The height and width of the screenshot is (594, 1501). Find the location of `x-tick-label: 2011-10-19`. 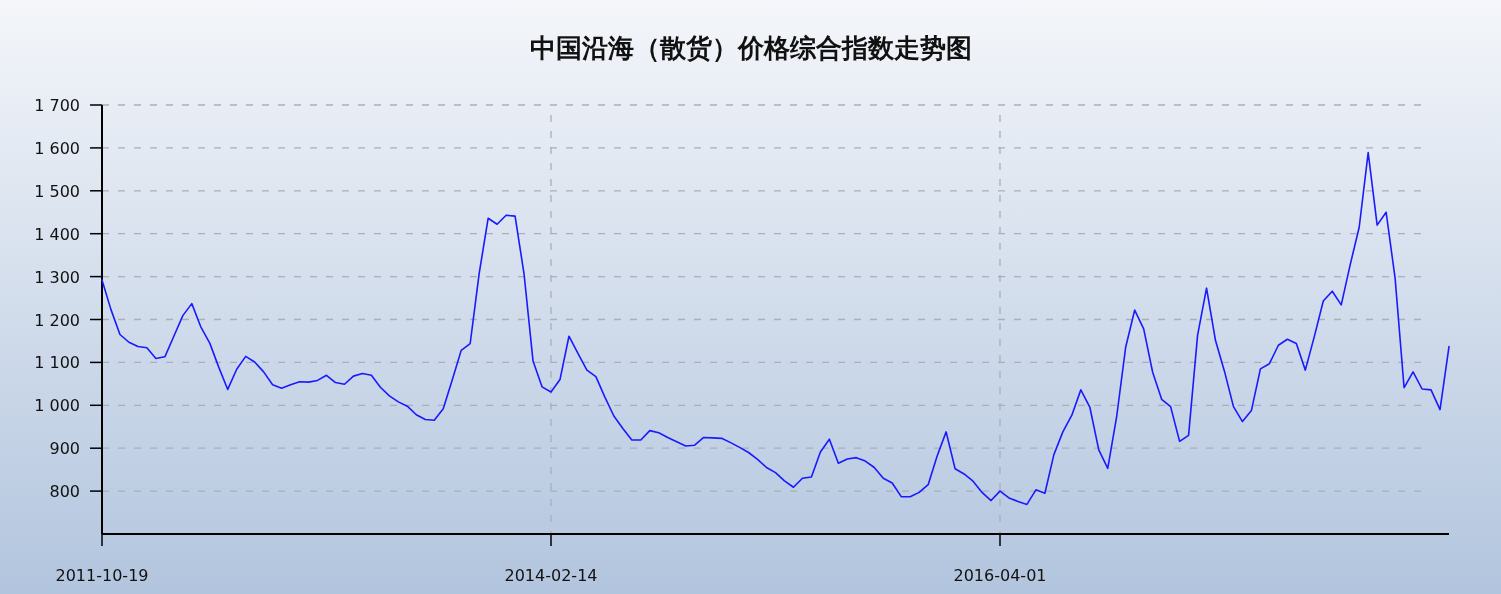

x-tick-label: 2011-10-19 is located at coordinates (102, 575).